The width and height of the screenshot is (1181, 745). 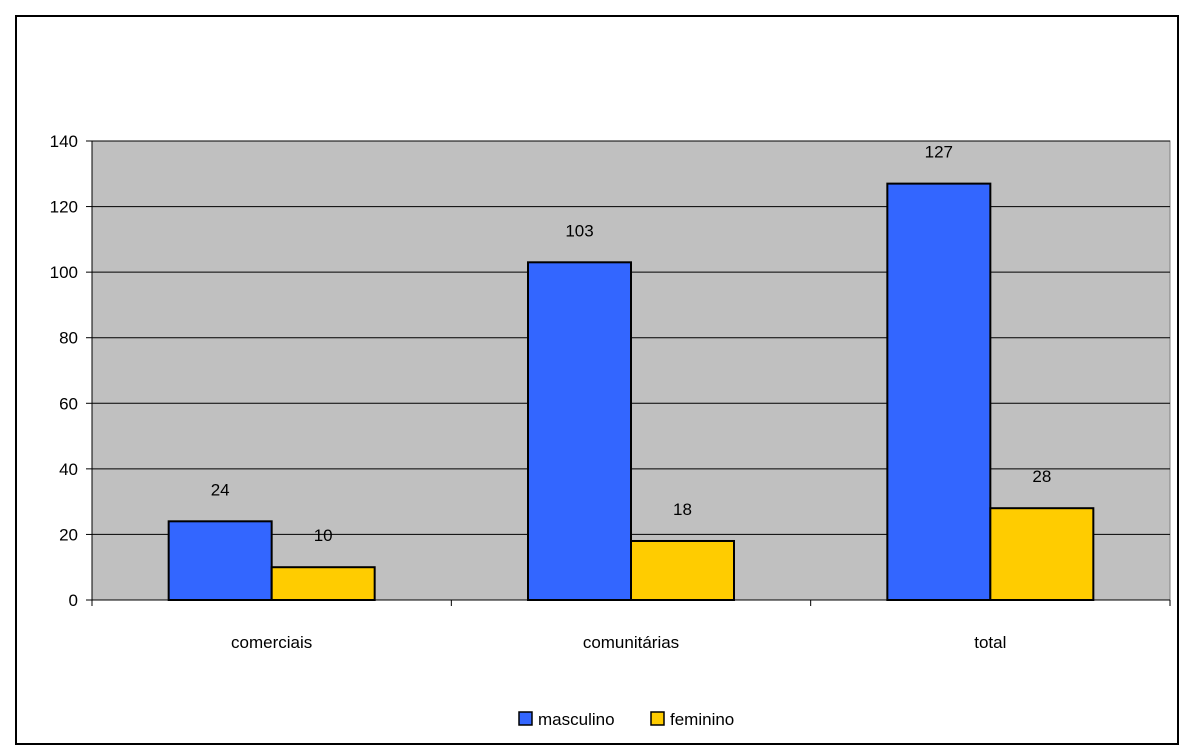 What do you see at coordinates (323, 535) in the screenshot?
I see `data-label: 10` at bounding box center [323, 535].